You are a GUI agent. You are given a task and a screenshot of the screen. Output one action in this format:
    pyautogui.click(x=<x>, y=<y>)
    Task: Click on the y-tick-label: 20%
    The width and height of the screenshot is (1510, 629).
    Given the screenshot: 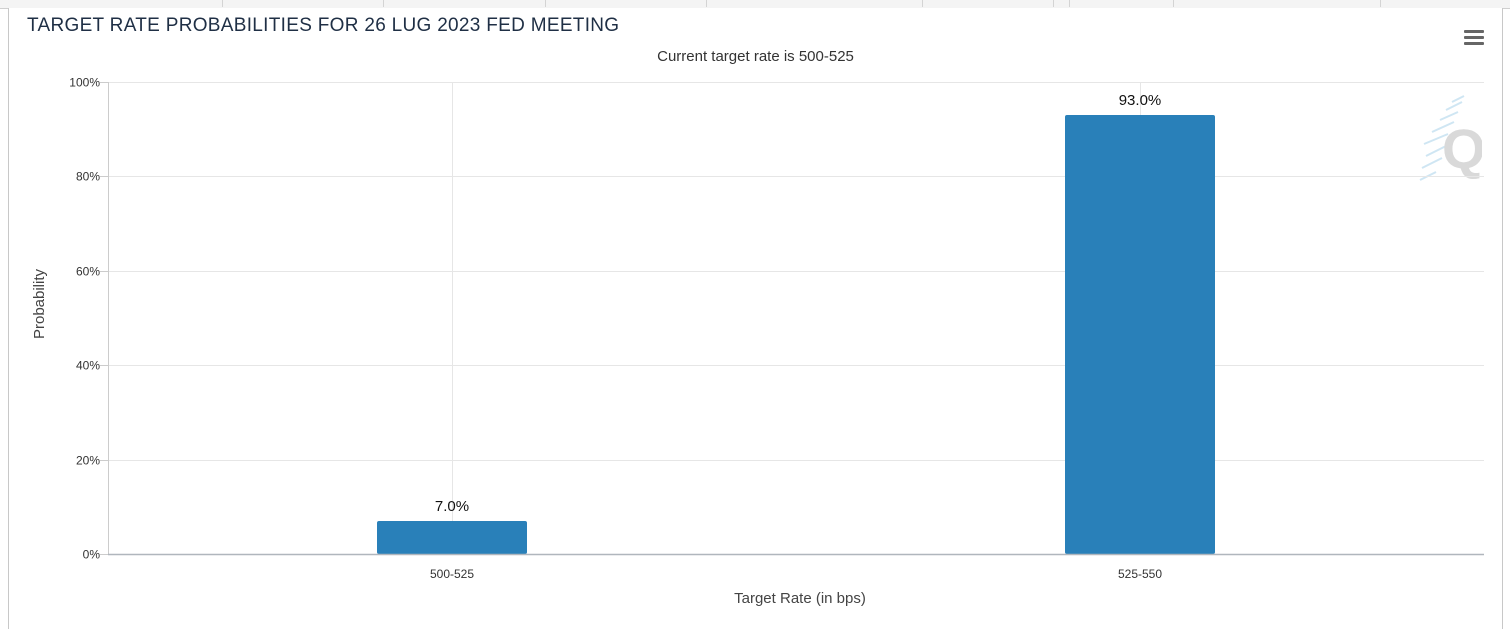 What is the action you would take?
    pyautogui.click(x=88, y=461)
    